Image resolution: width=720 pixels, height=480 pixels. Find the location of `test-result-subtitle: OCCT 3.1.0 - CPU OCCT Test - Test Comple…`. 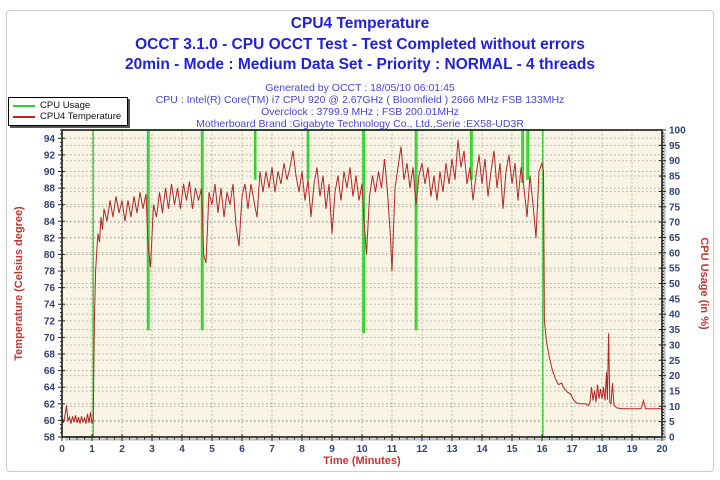

test-result-subtitle: OCCT 3.1.0 - CPU OCCT Test - Test Comple… is located at coordinates (360, 44).